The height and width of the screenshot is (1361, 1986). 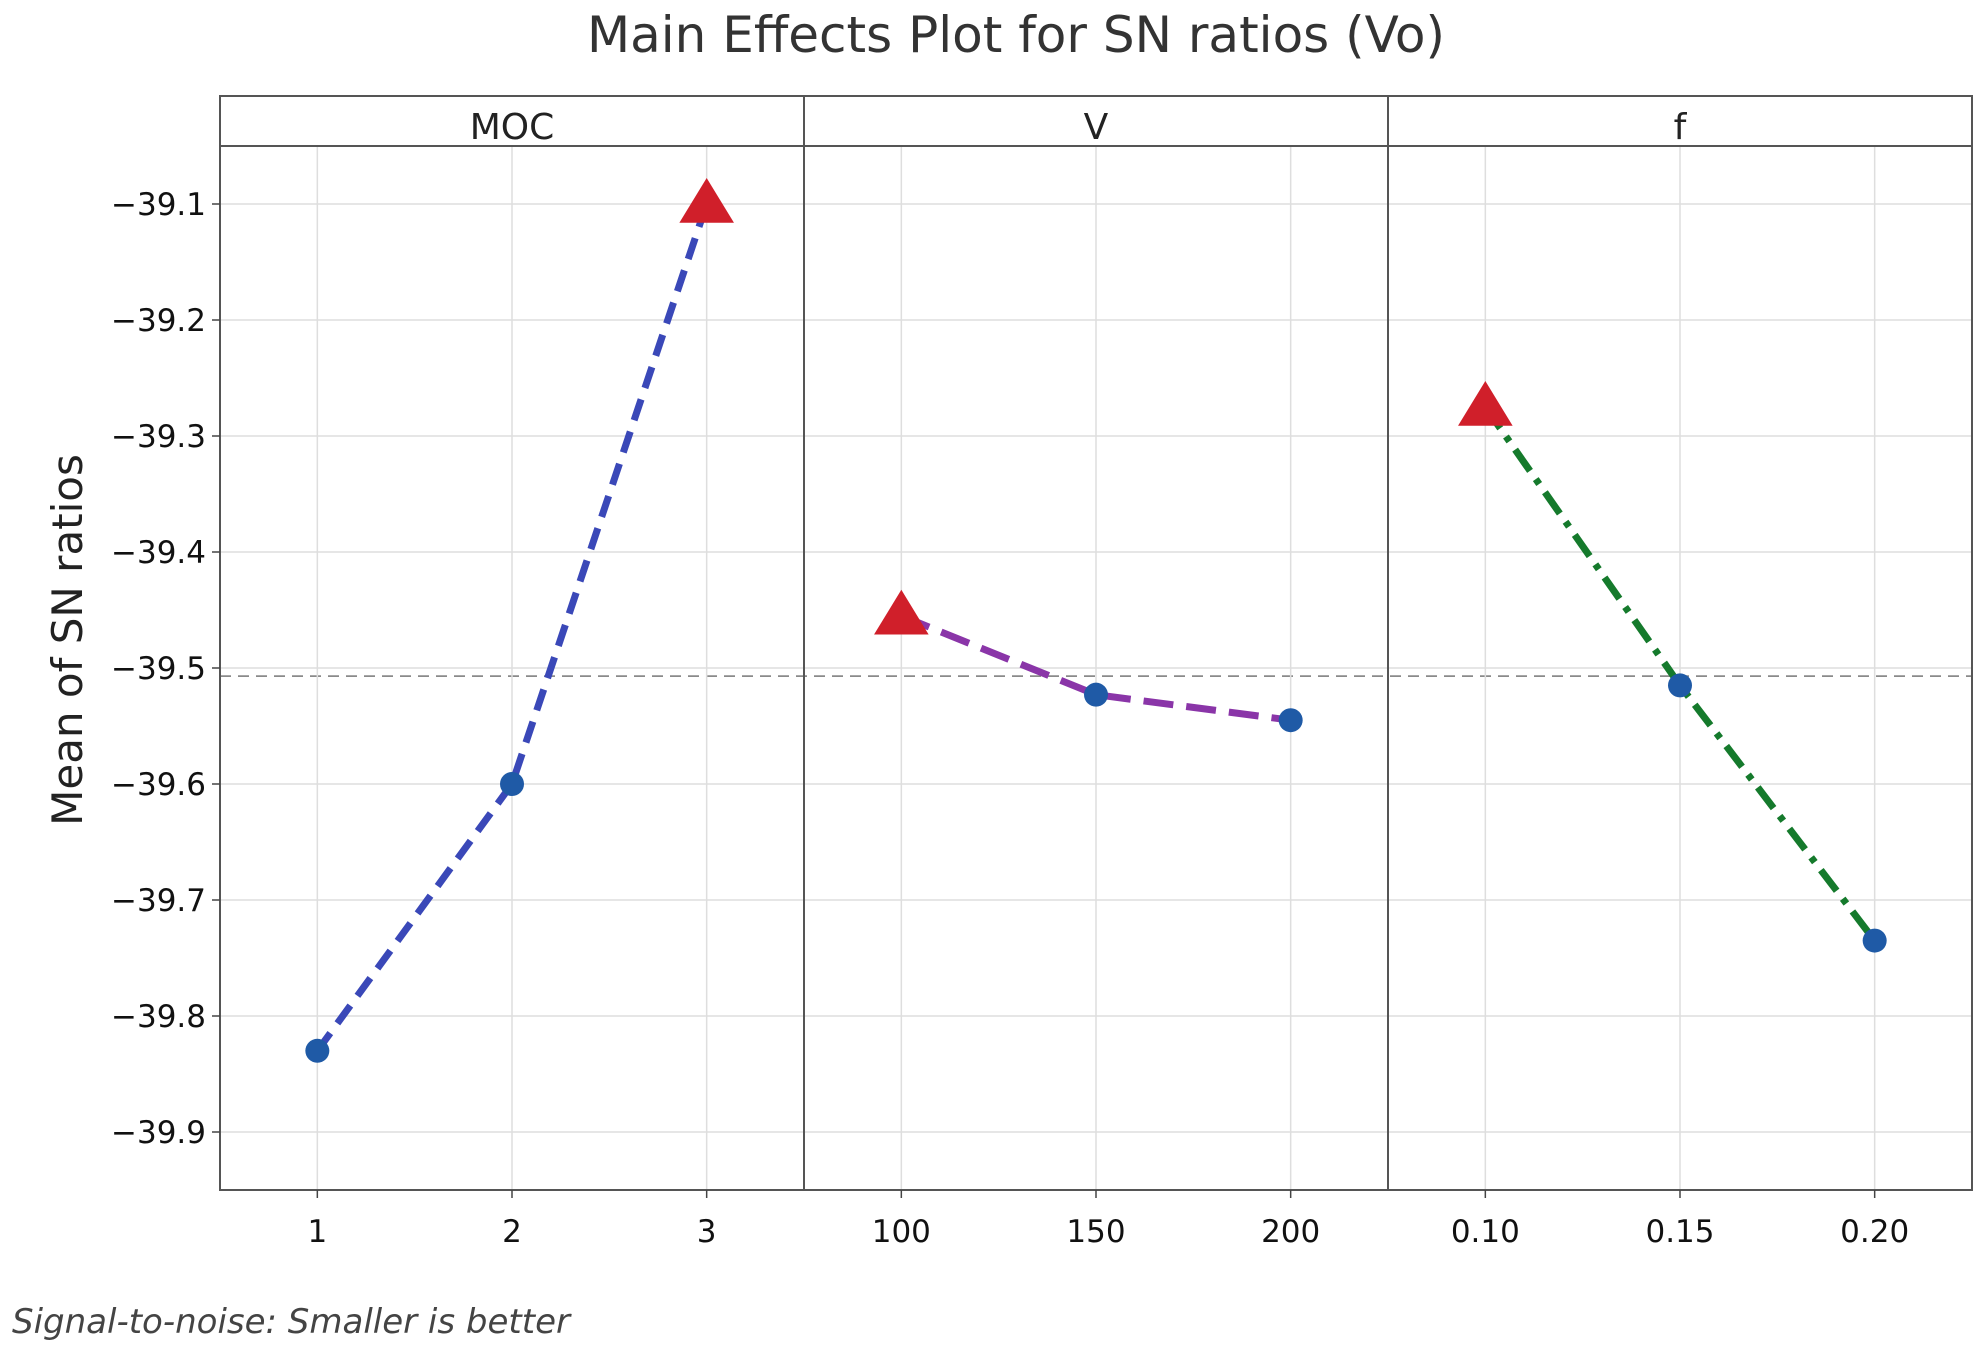 I want to click on x-tick-label: 0.15, so click(x=1679, y=1232).